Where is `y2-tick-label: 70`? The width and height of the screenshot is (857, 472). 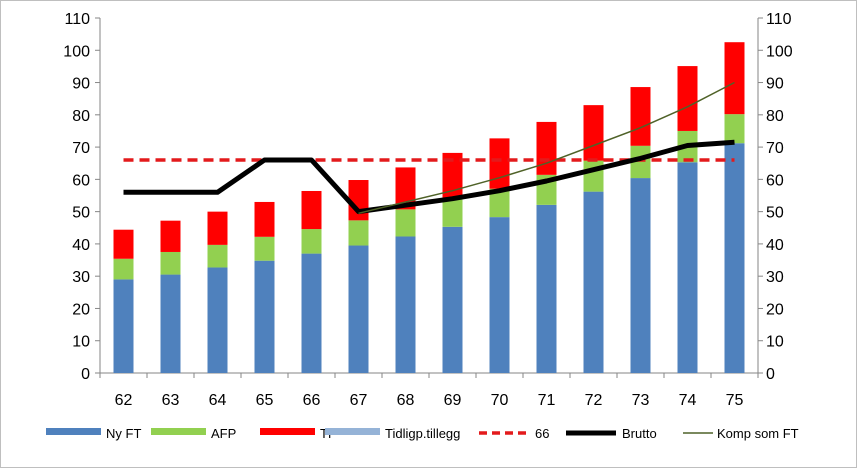 y2-tick-label: 70 is located at coordinates (775, 148).